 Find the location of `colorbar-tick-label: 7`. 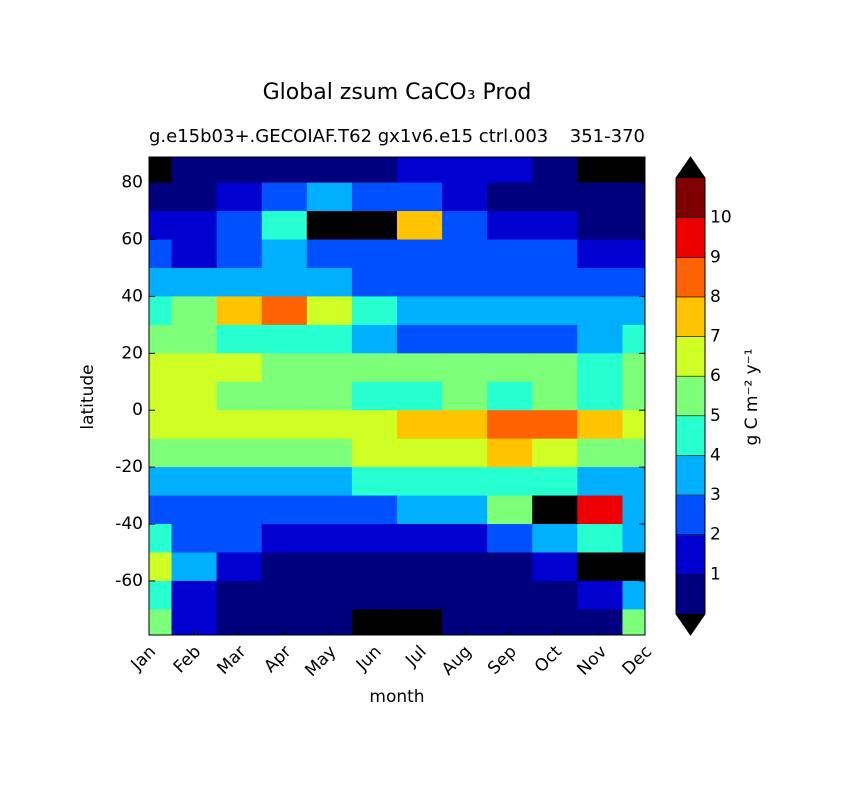

colorbar-tick-label: 7 is located at coordinates (715, 337).